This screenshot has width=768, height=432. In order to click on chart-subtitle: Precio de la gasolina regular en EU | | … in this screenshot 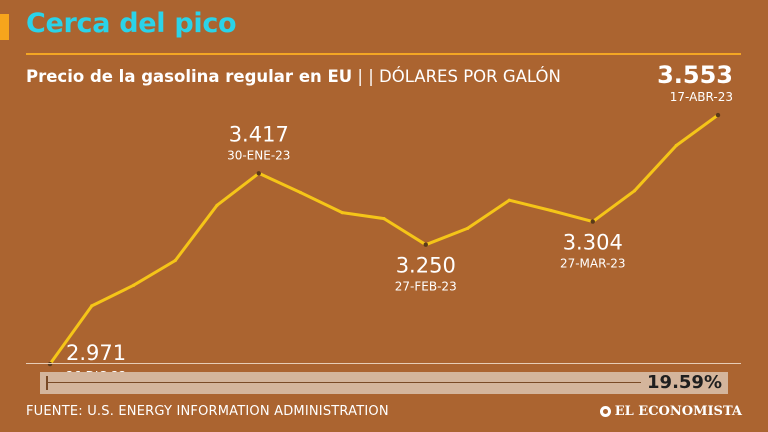, I will do `click(293, 76)`.